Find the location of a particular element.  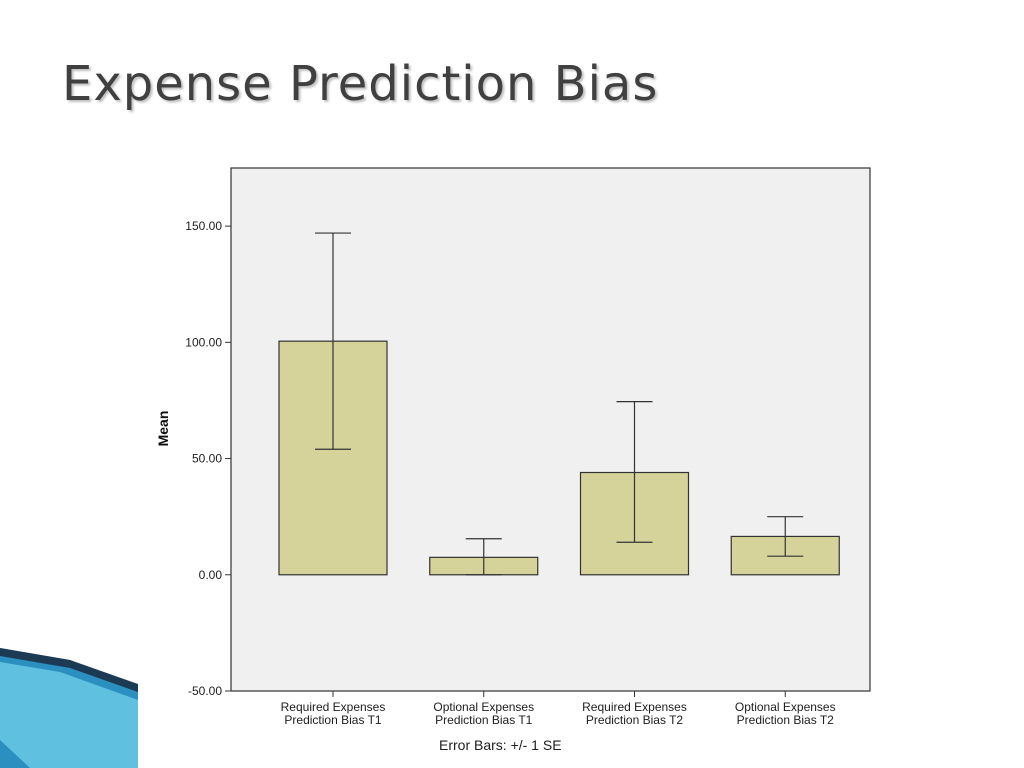

y-tick-label: 100.00 is located at coordinates (203, 342).